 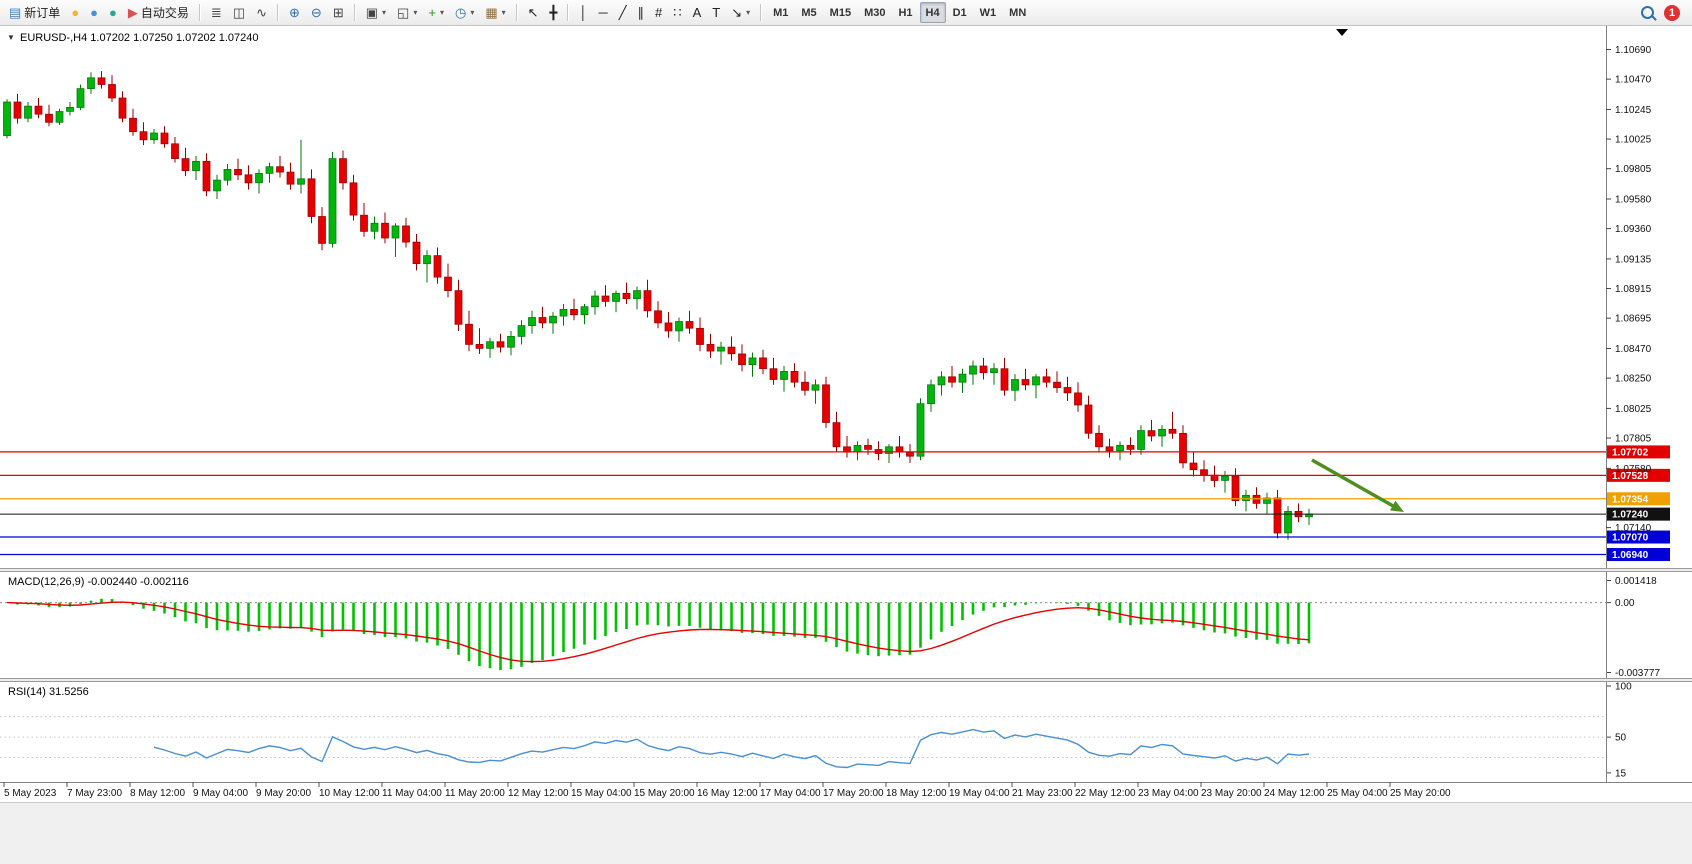 I want to click on time-axis-label: 10 May 12:00, so click(x=349, y=793).